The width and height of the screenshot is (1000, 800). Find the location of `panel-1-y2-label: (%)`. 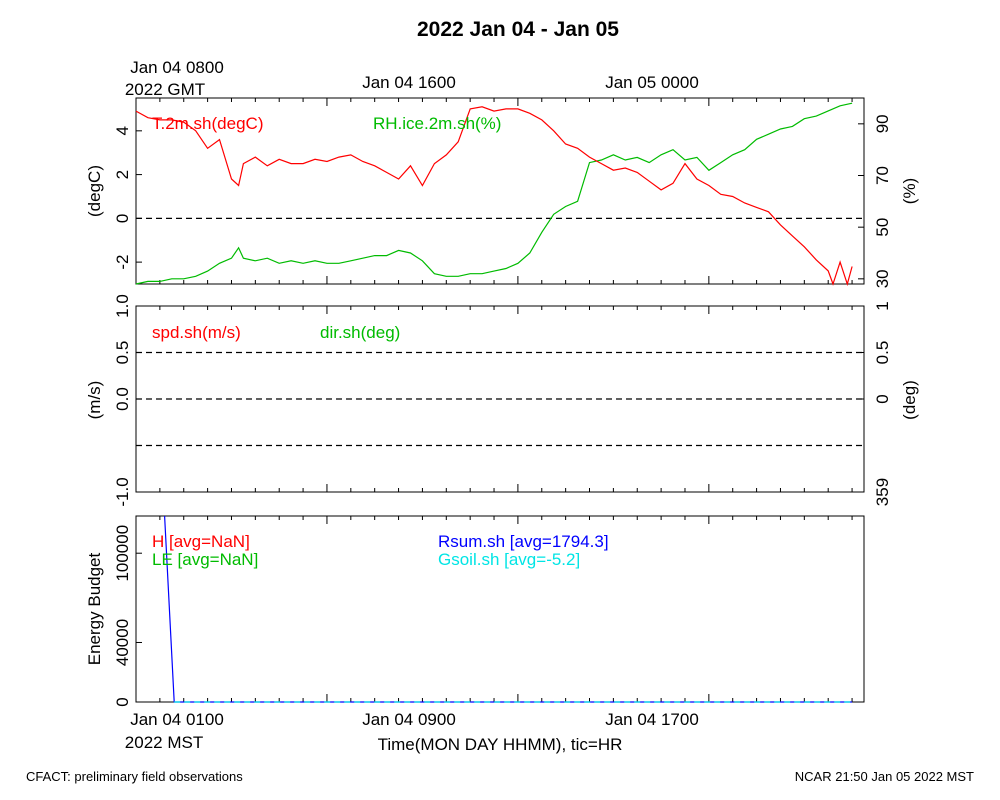

panel-1-y2-label: (%) is located at coordinates (909, 191).